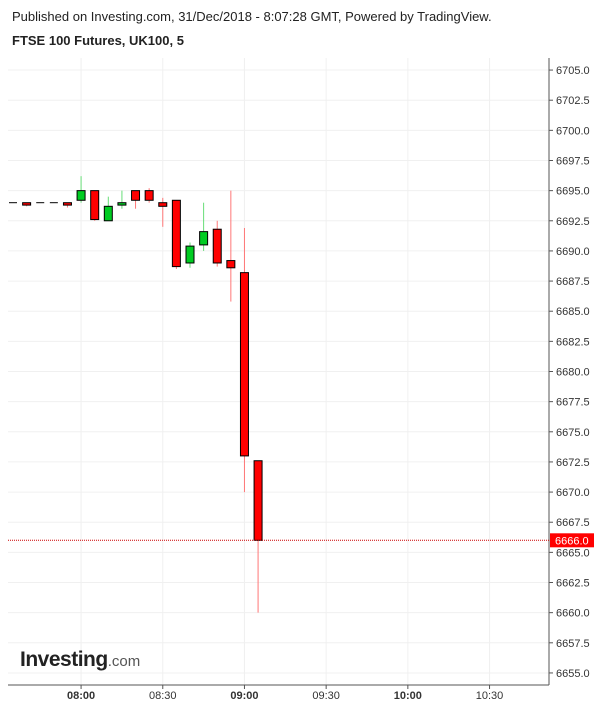 The image size is (600, 708). What do you see at coordinates (285, 693) in the screenshot?
I see `time-axis: 08:00 08:30 09:00 09:30 10:00 10:30` at bounding box center [285, 693].